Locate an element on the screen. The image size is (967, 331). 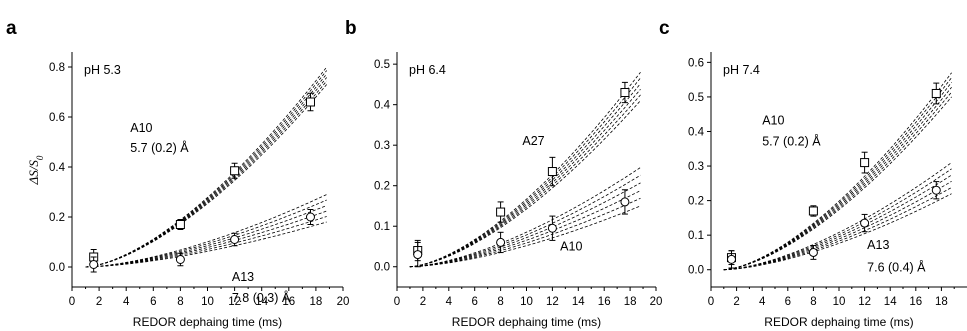
panel-label: c is located at coordinates (664, 28).